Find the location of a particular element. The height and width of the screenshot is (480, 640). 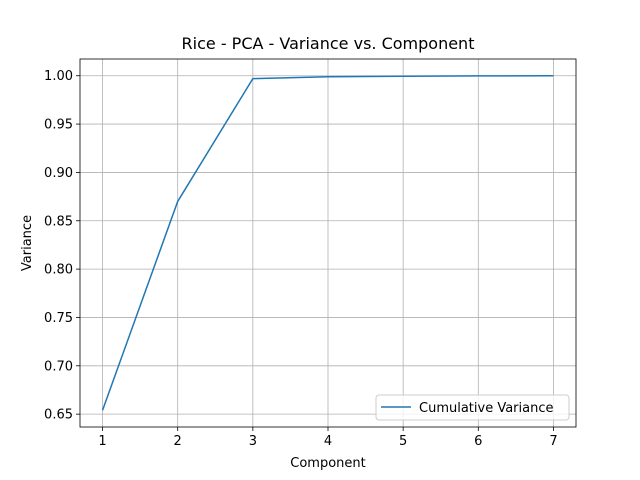

x-tick-label: 1 is located at coordinates (102, 441).